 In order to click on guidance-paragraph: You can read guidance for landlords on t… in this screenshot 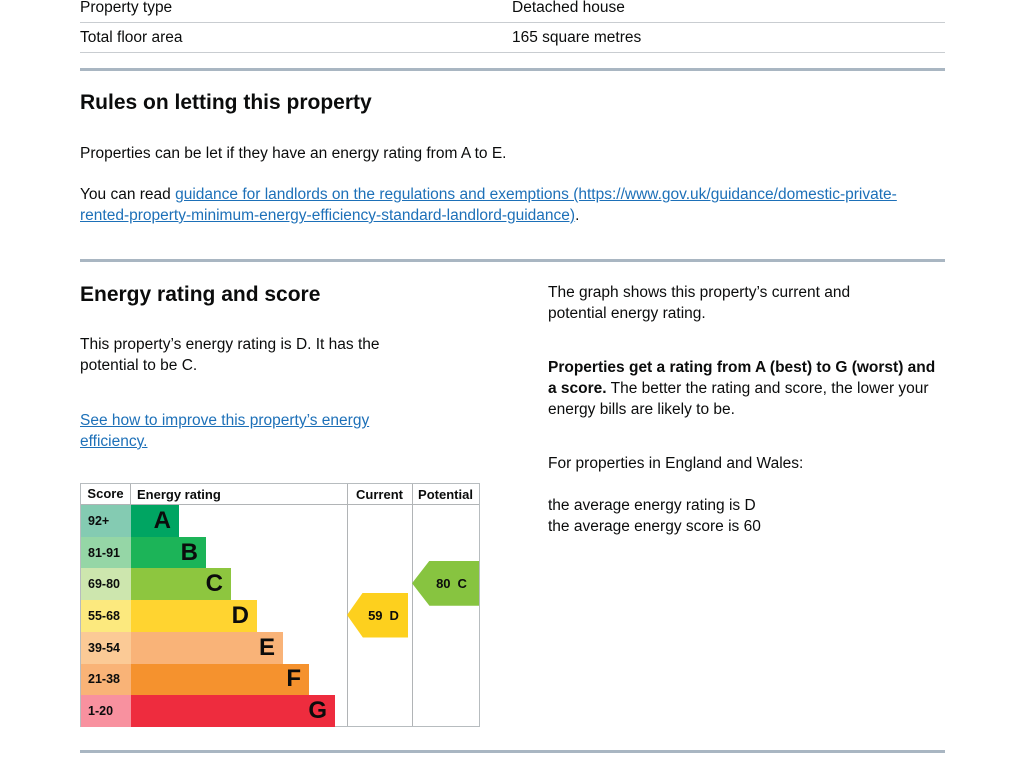, I will do `click(512, 205)`.